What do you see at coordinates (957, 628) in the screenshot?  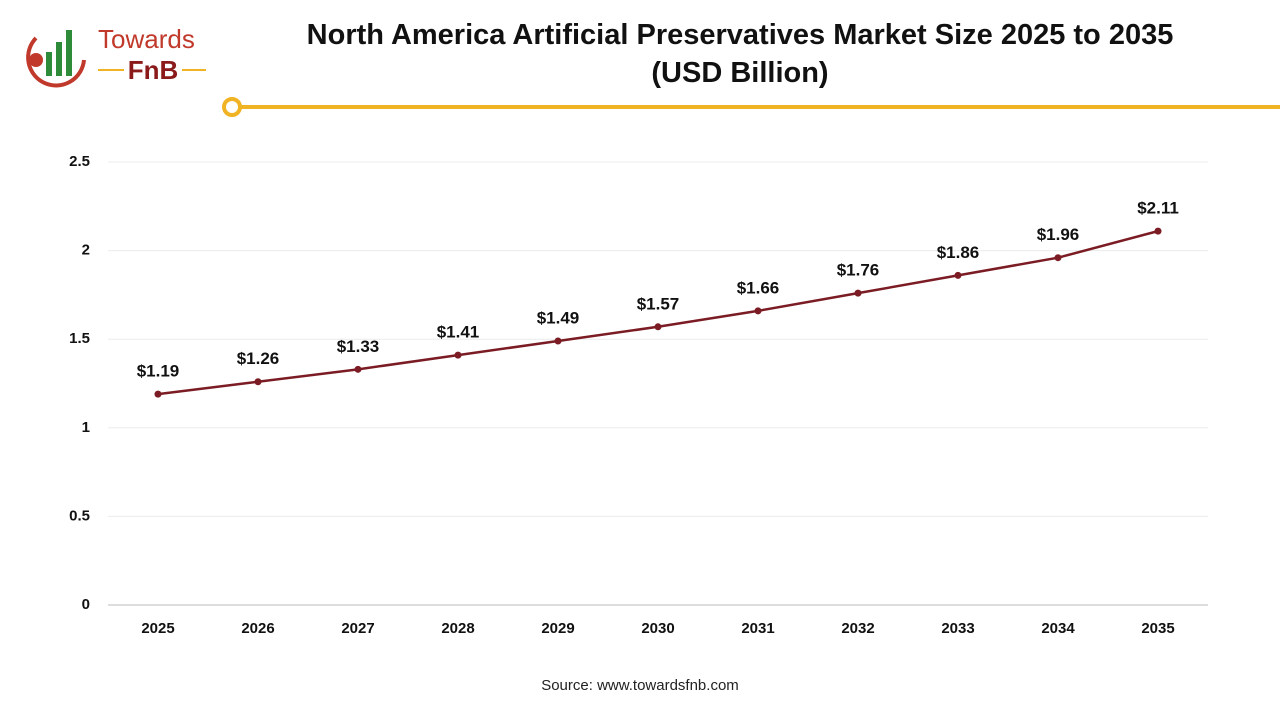 I see `x-tick-label: 2033` at bounding box center [957, 628].